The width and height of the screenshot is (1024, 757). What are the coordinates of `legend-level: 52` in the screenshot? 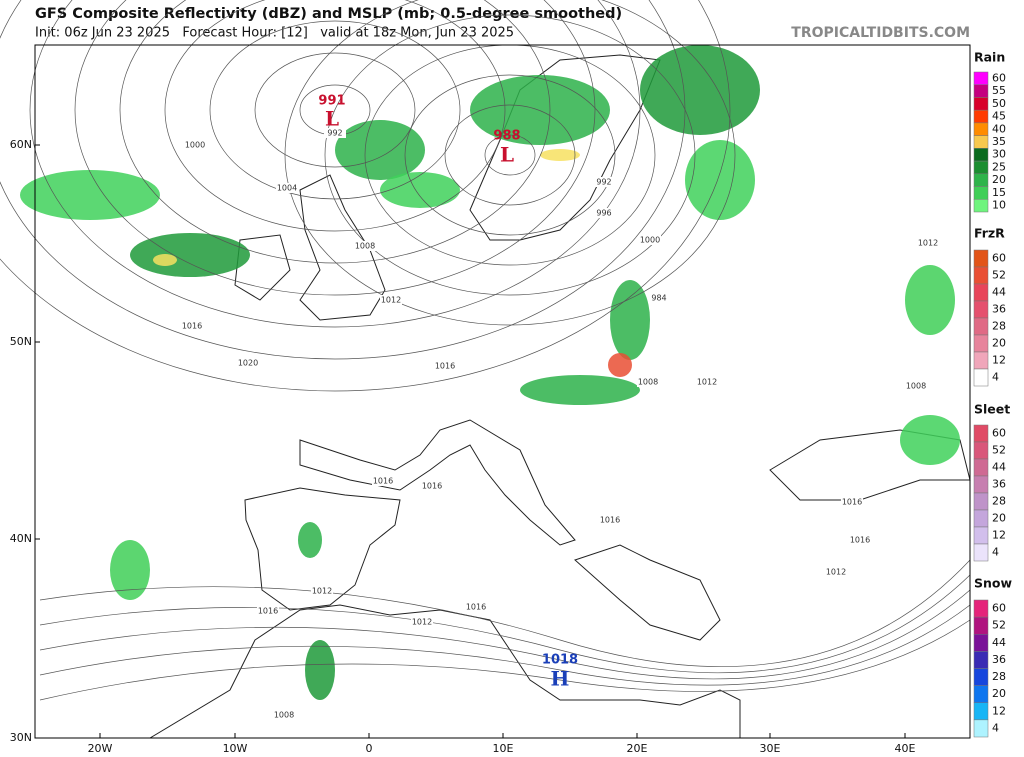 It's located at (999, 450).